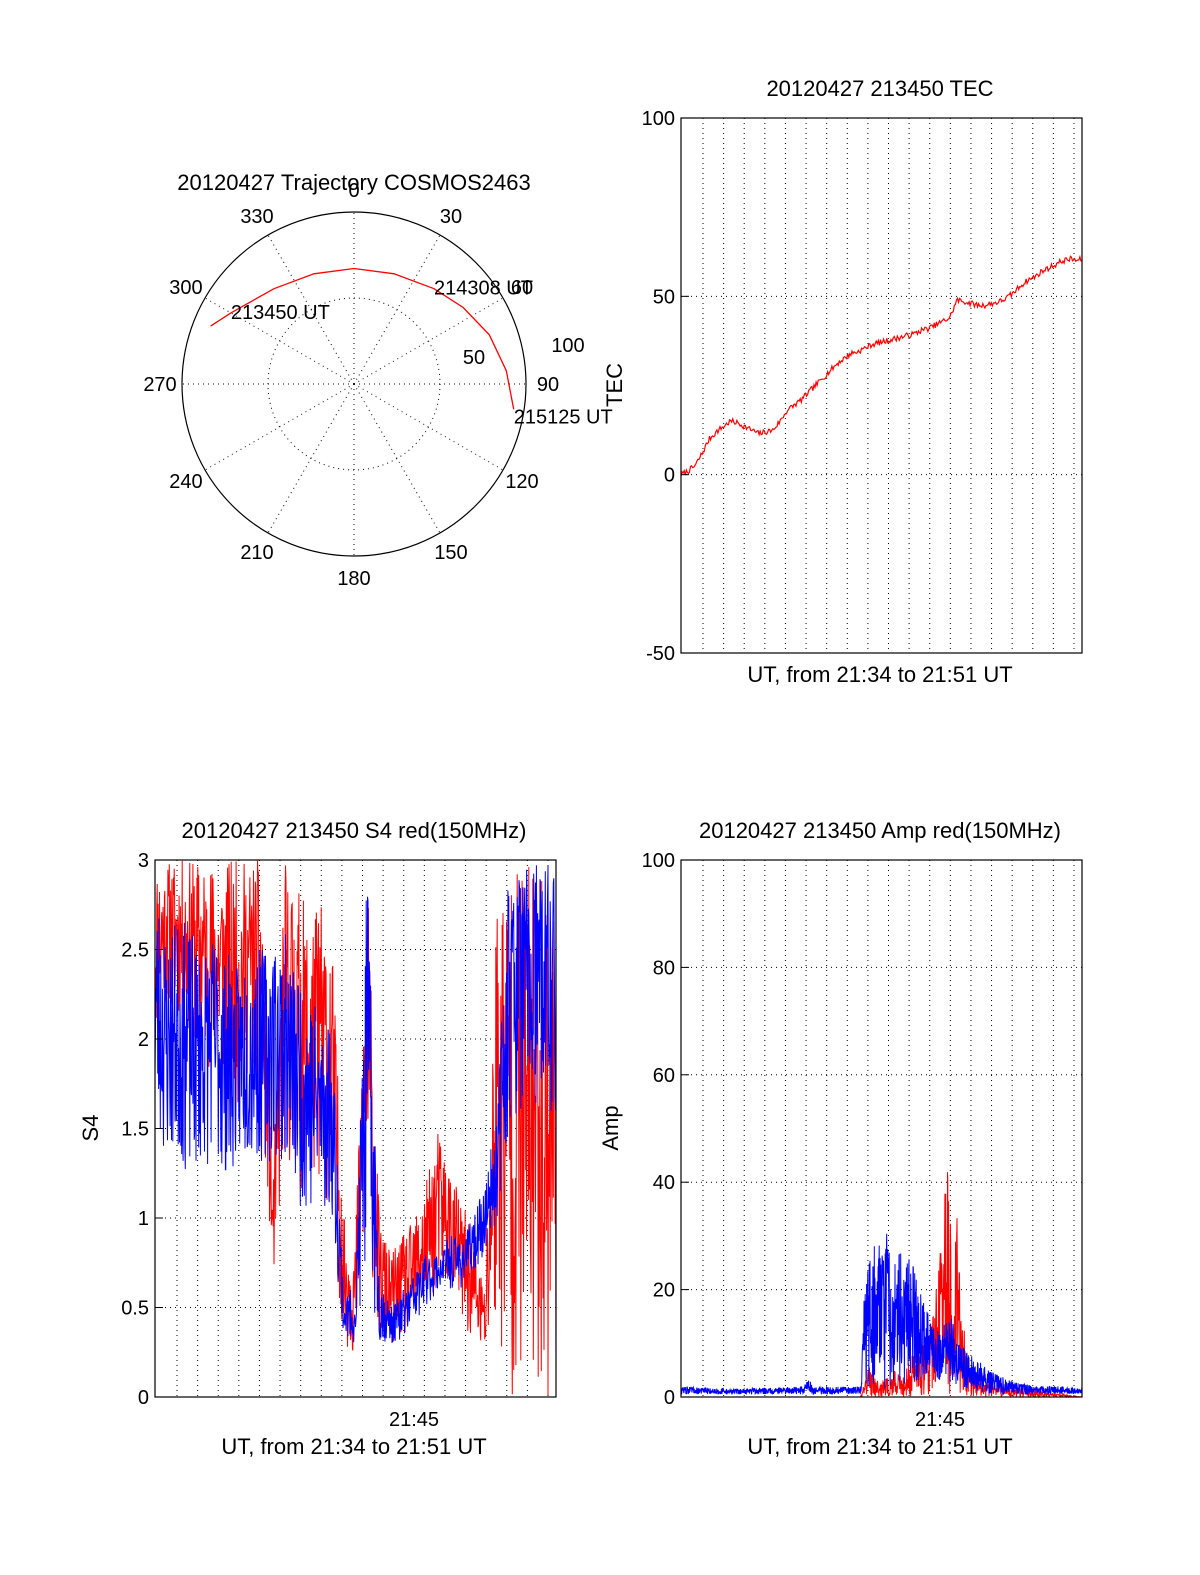 This screenshot has width=1200, height=1575. I want to click on polar-azimuth-label: 180, so click(353, 579).